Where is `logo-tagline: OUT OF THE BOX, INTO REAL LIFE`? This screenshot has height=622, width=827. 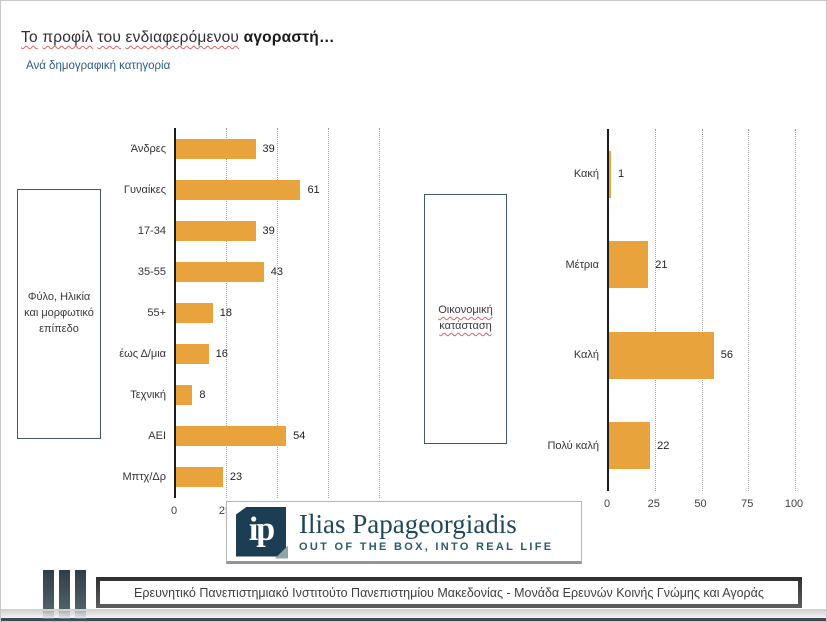
logo-tagline: OUT OF THE BOX, INTO REAL LIFE is located at coordinates (426, 546).